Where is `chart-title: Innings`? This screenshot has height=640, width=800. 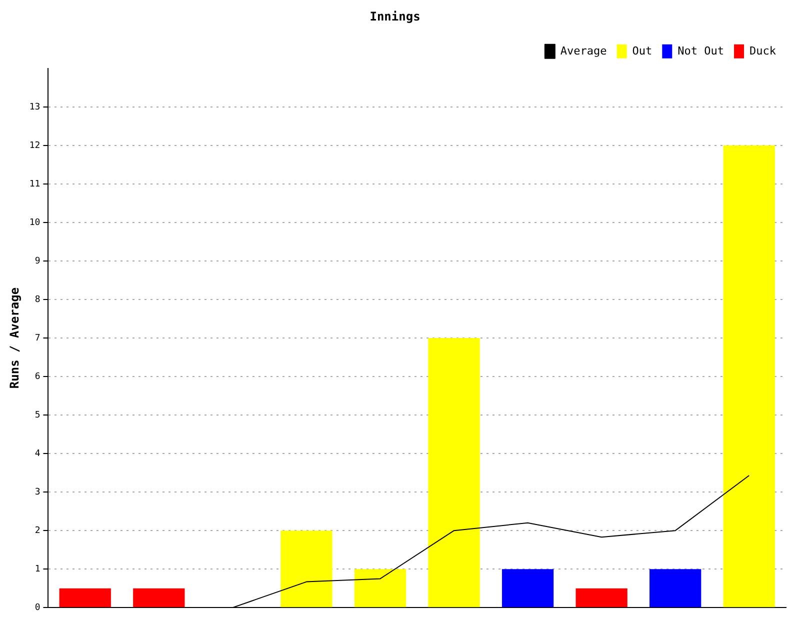 chart-title: Innings is located at coordinates (395, 16).